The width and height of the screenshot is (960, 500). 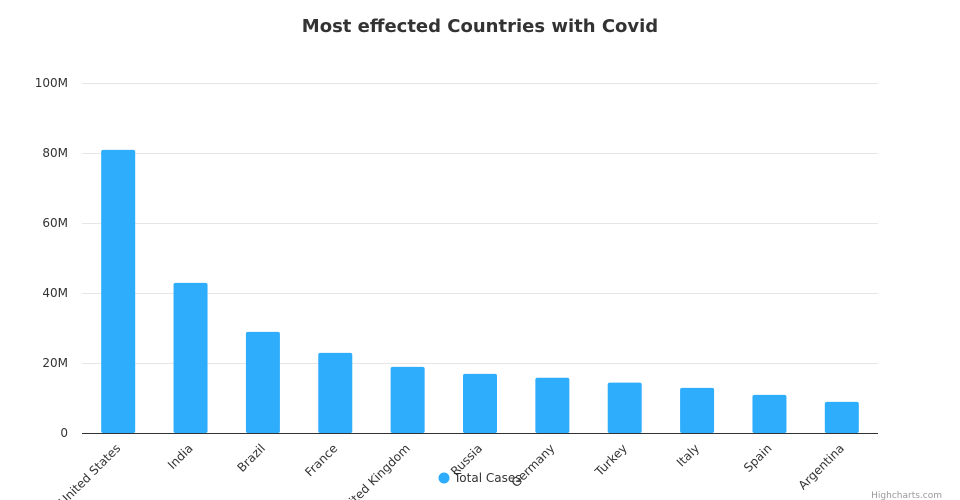 What do you see at coordinates (758, 458) in the screenshot?
I see `x-tick-label: Spain` at bounding box center [758, 458].